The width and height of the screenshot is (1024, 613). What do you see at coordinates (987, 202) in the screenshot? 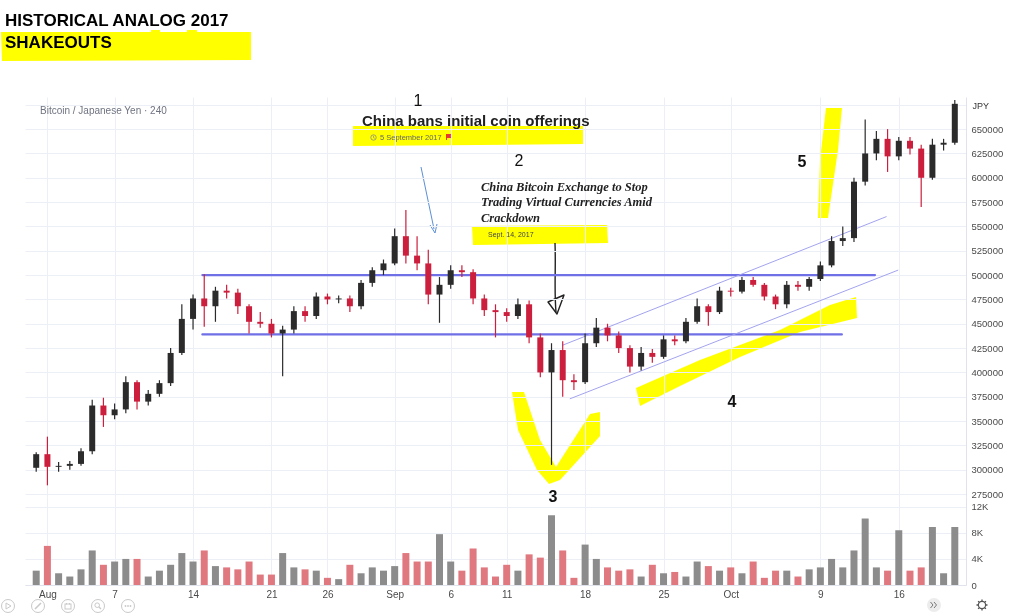
I see `y-tick-label: 575000` at bounding box center [987, 202].